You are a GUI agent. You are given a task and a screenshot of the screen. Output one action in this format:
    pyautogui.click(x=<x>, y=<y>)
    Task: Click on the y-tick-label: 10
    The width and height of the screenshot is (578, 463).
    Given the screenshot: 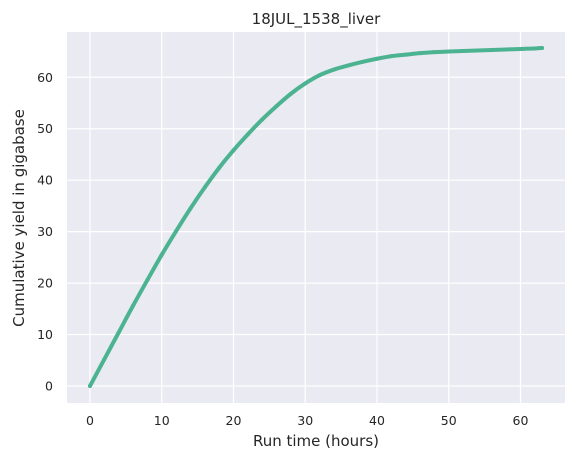 What is the action you would take?
    pyautogui.click(x=45, y=334)
    